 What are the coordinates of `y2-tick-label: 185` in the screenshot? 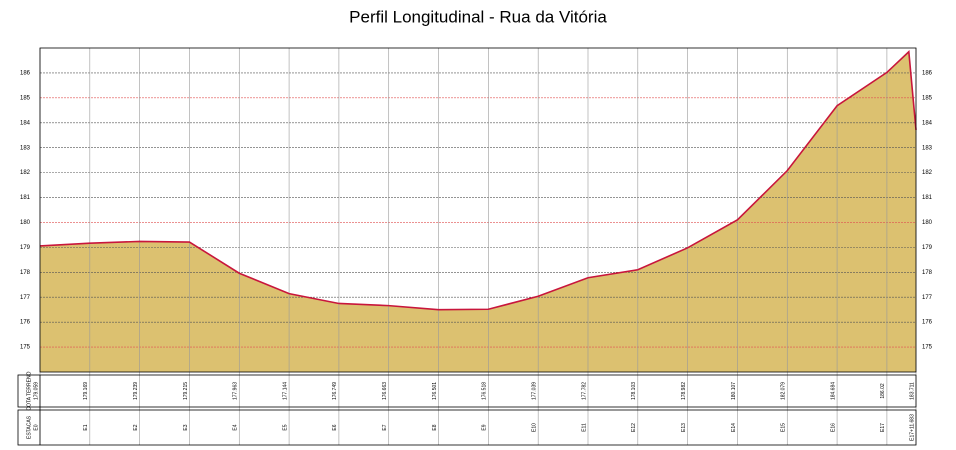 It's located at (927, 98).